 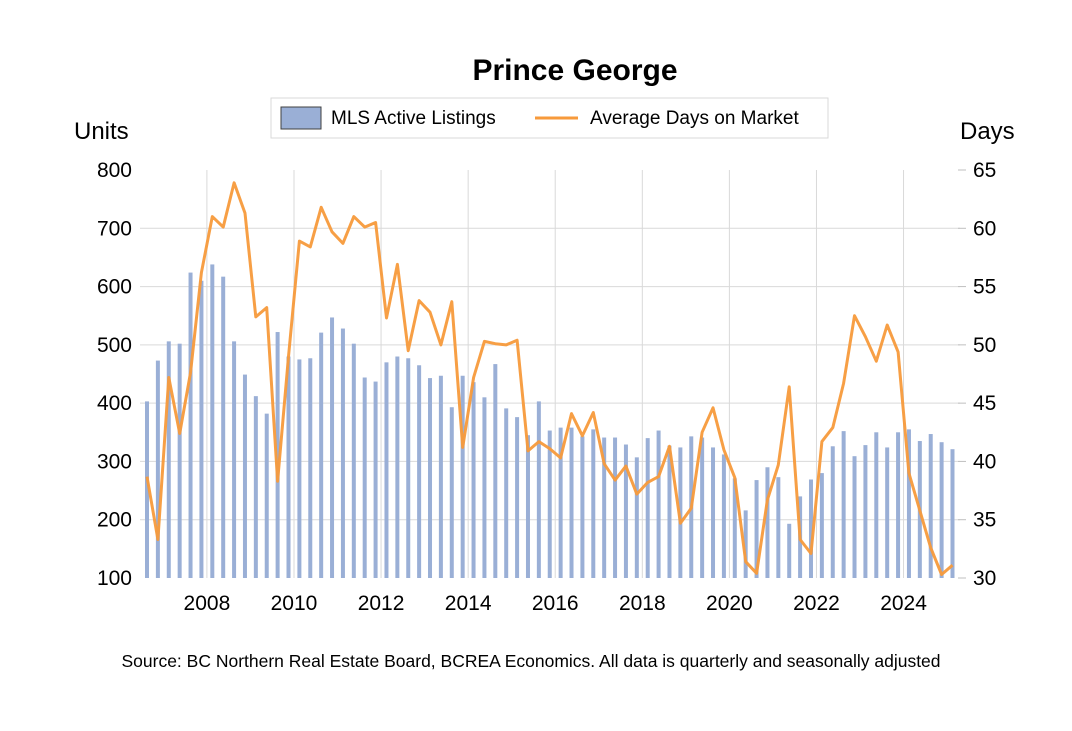 I want to click on y-left-tick-label: 100, so click(x=114, y=578).